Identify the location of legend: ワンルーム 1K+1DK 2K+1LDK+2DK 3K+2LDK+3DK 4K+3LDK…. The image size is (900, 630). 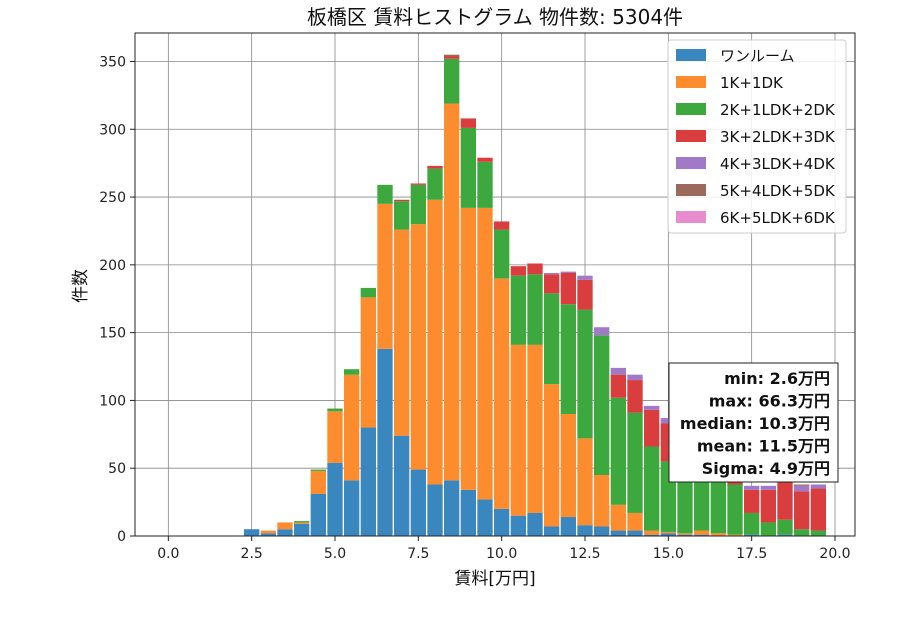
(757, 136).